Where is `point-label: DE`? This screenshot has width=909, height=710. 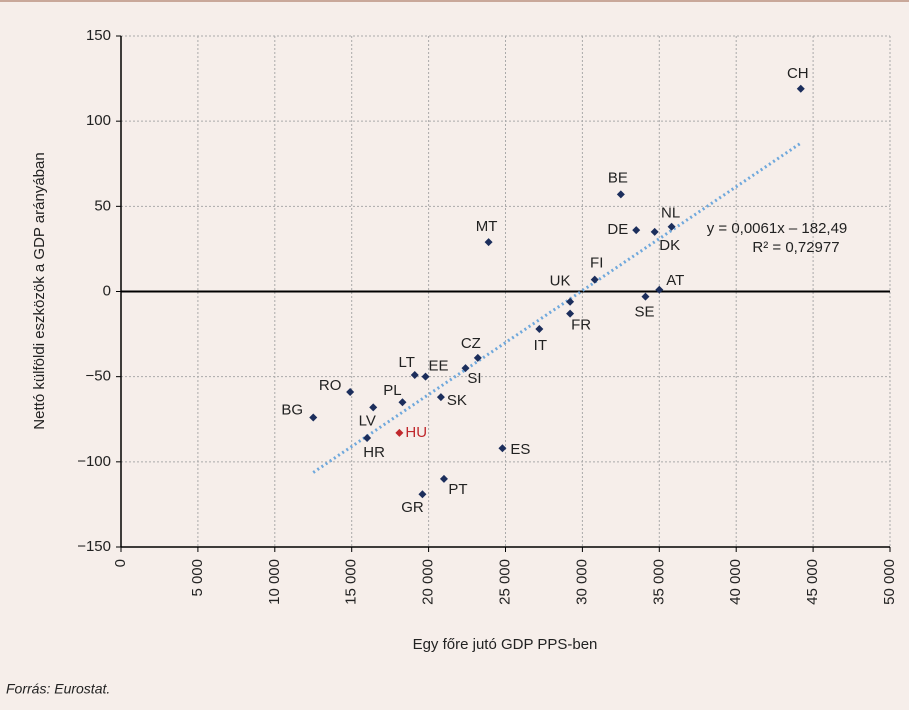
point-label: DE is located at coordinates (617, 229).